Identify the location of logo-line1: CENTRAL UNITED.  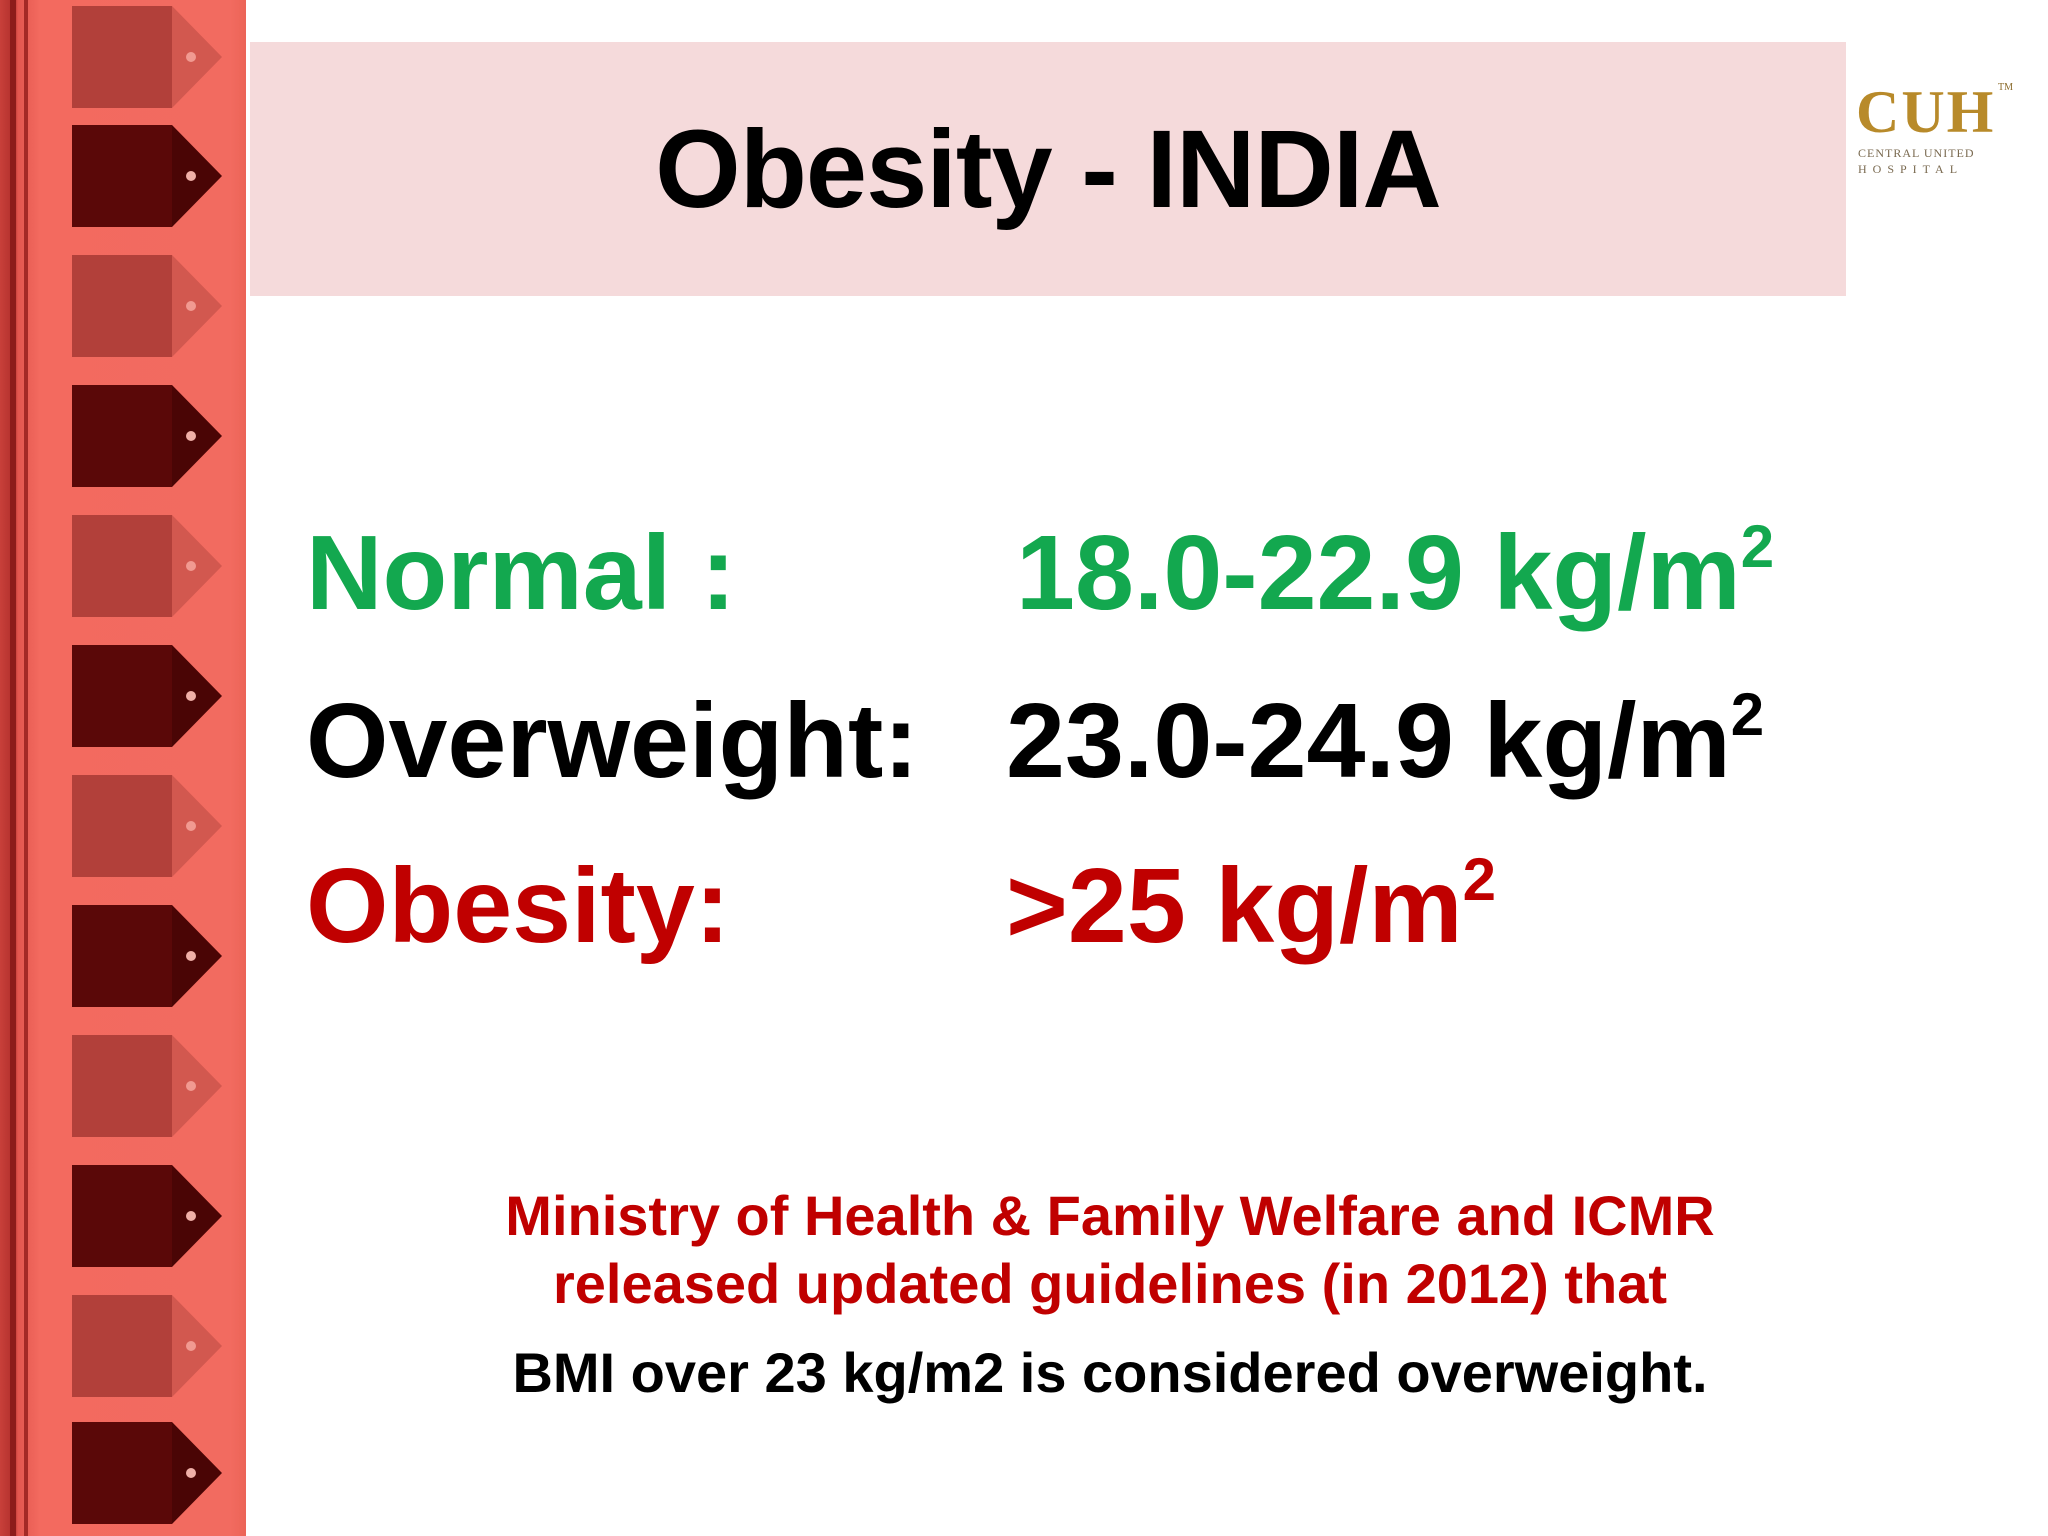
(1916, 153).